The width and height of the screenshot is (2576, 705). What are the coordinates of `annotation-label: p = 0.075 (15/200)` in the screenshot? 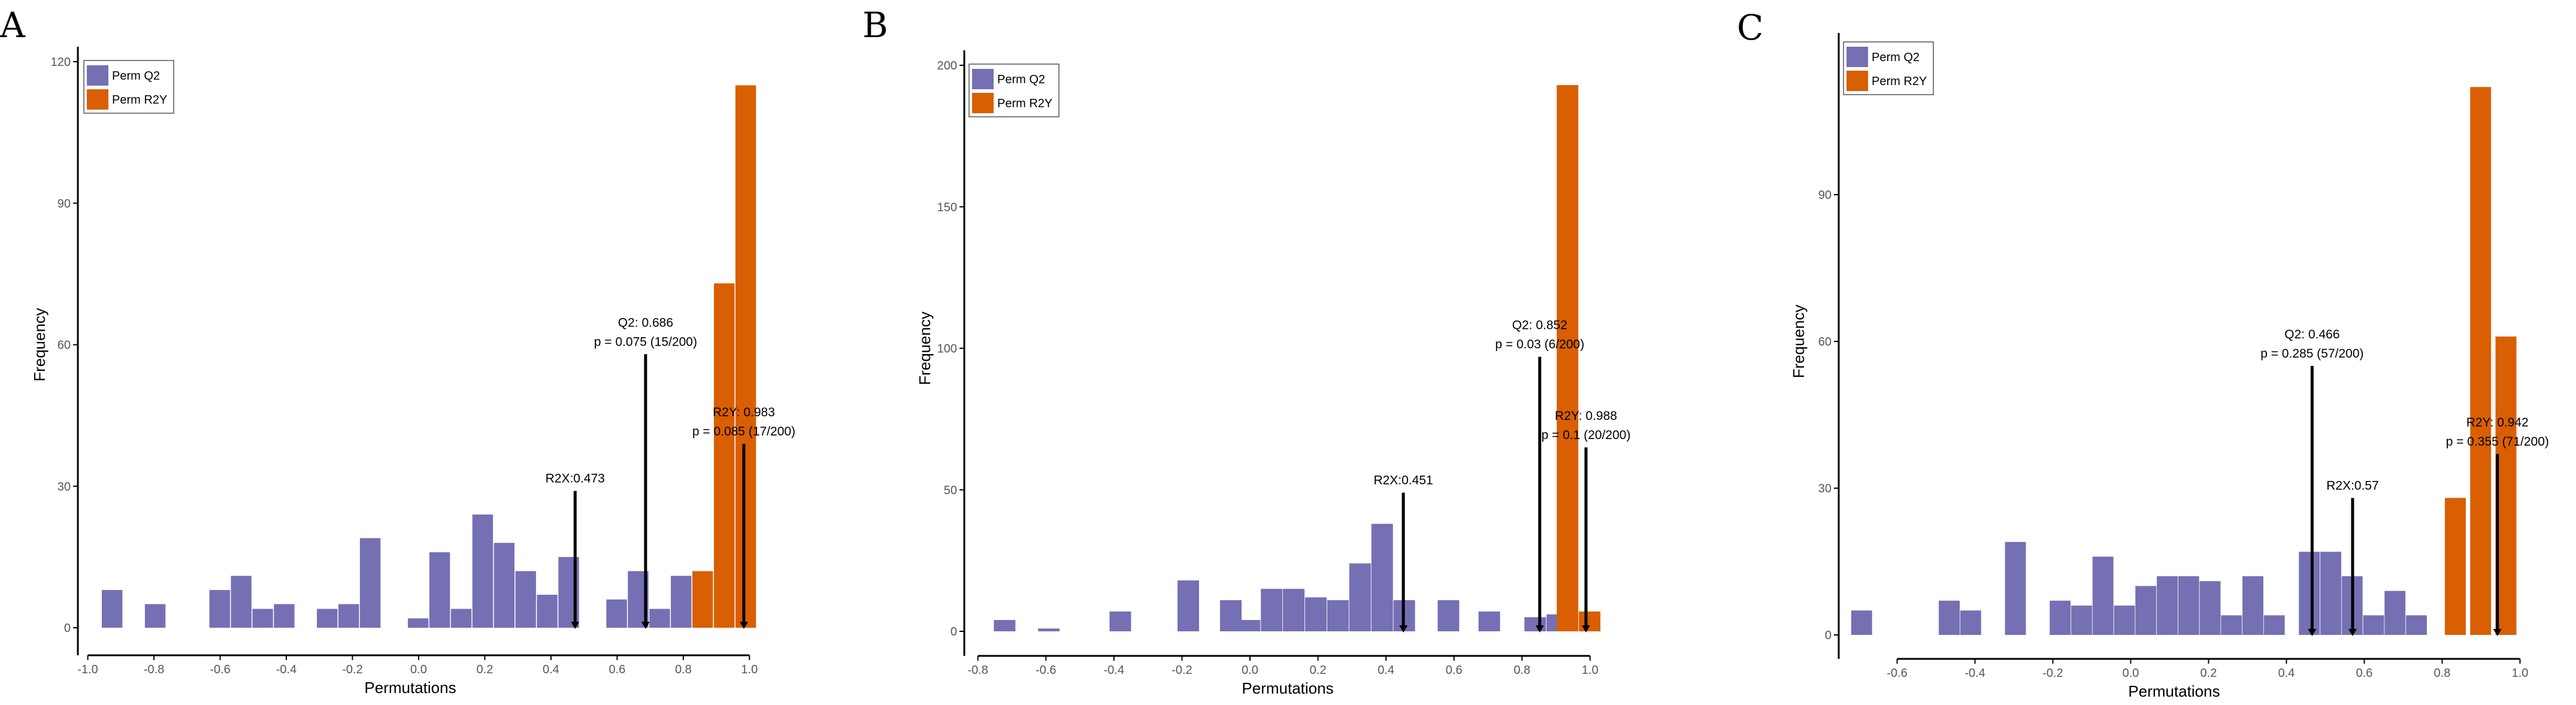 It's located at (645, 342).